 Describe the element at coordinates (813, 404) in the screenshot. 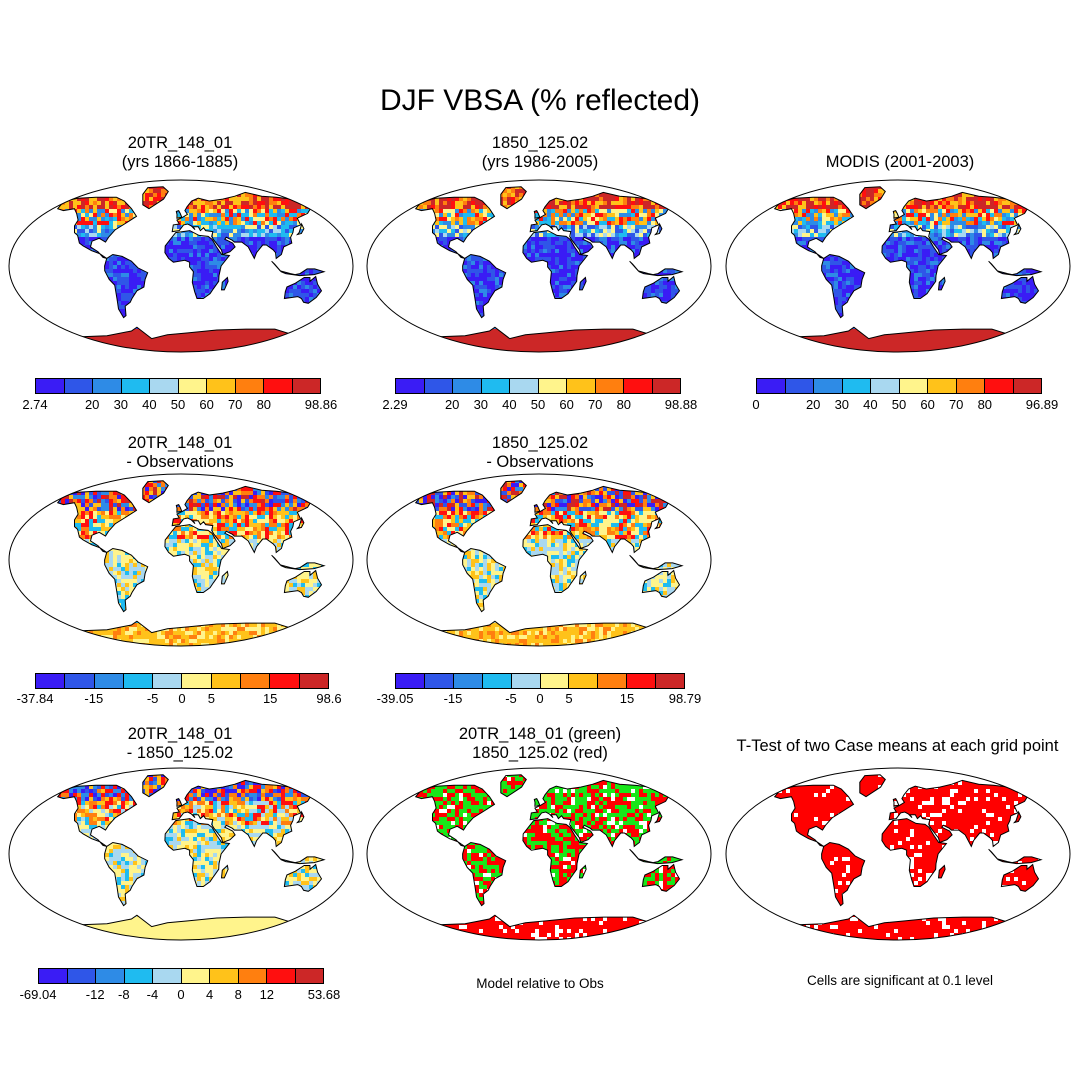

I see `colorbar-tick-label: 20` at that location.